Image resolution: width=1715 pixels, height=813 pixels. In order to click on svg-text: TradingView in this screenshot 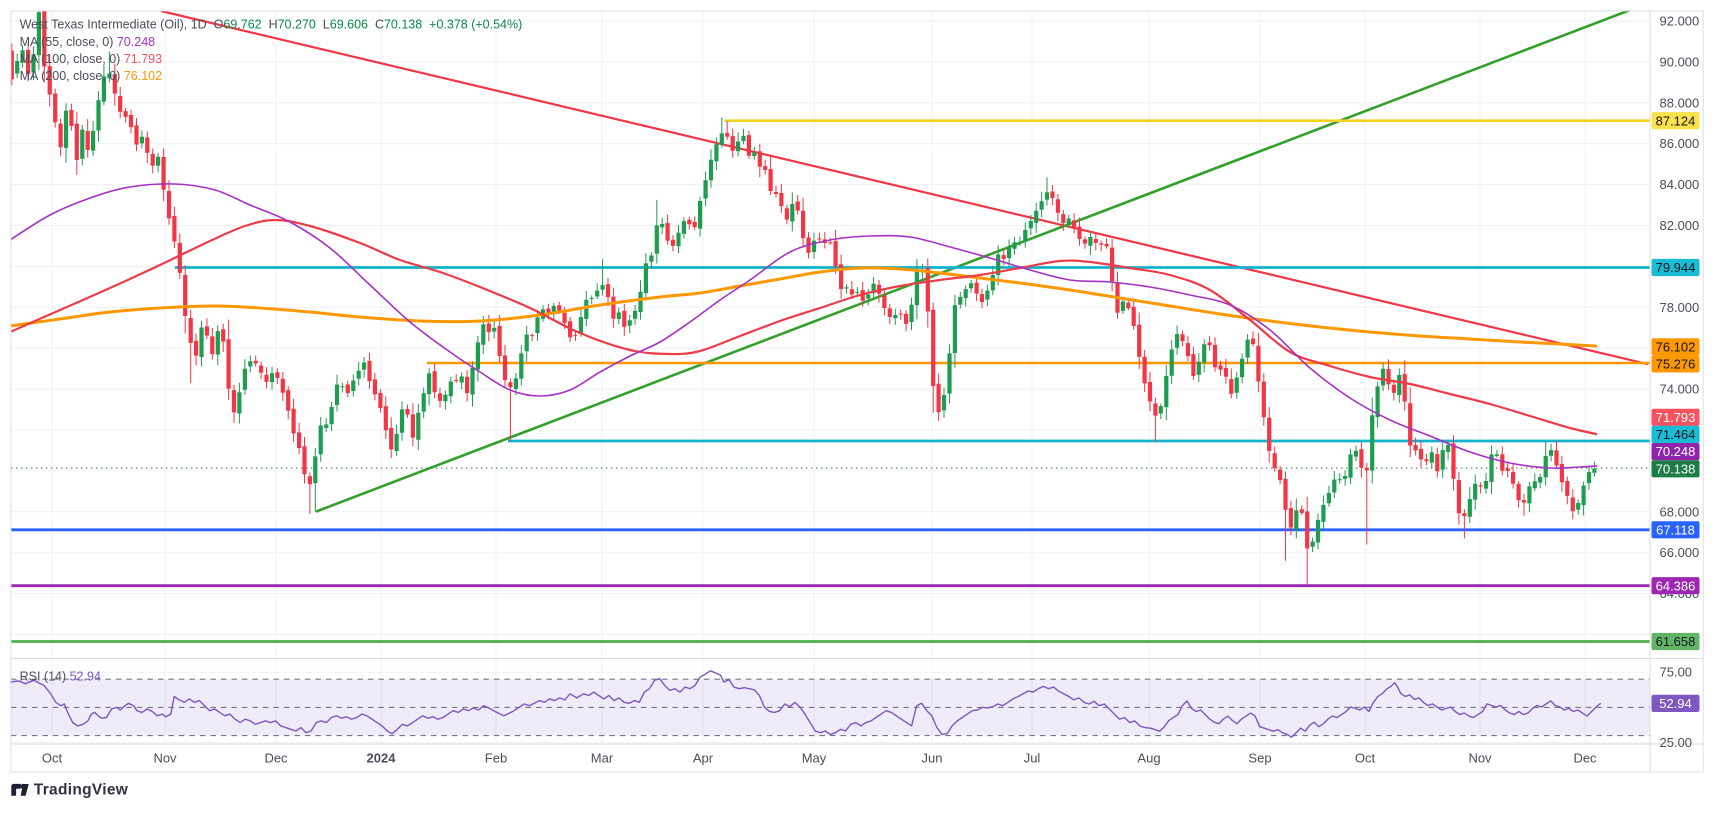, I will do `click(81, 789)`.